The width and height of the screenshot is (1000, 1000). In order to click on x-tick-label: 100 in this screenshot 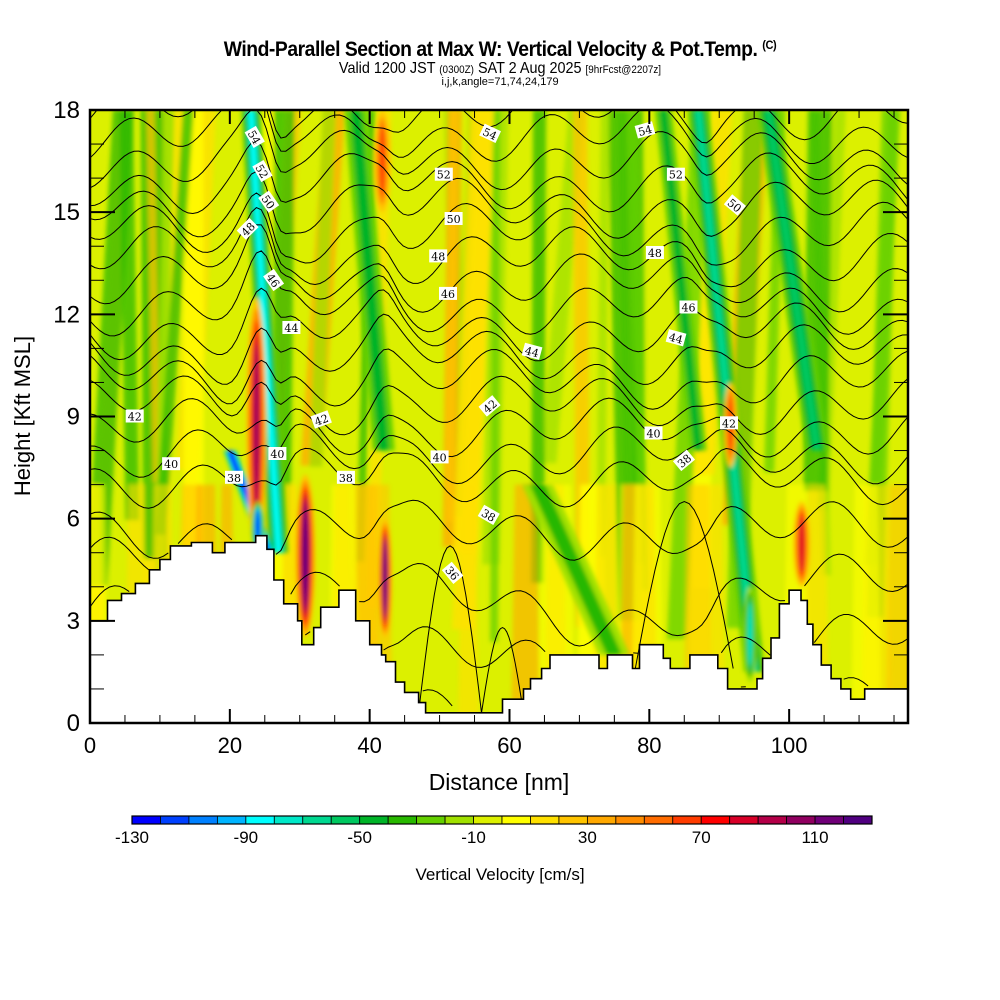, I will do `click(789, 745)`.